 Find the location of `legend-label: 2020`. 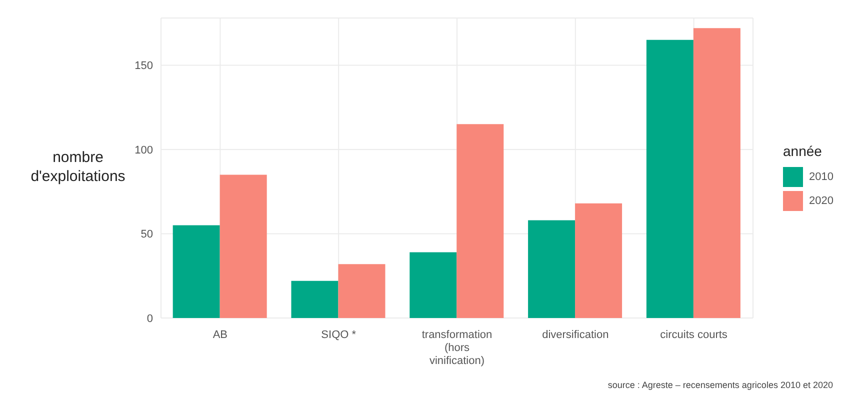

legend-label: 2020 is located at coordinates (821, 201).